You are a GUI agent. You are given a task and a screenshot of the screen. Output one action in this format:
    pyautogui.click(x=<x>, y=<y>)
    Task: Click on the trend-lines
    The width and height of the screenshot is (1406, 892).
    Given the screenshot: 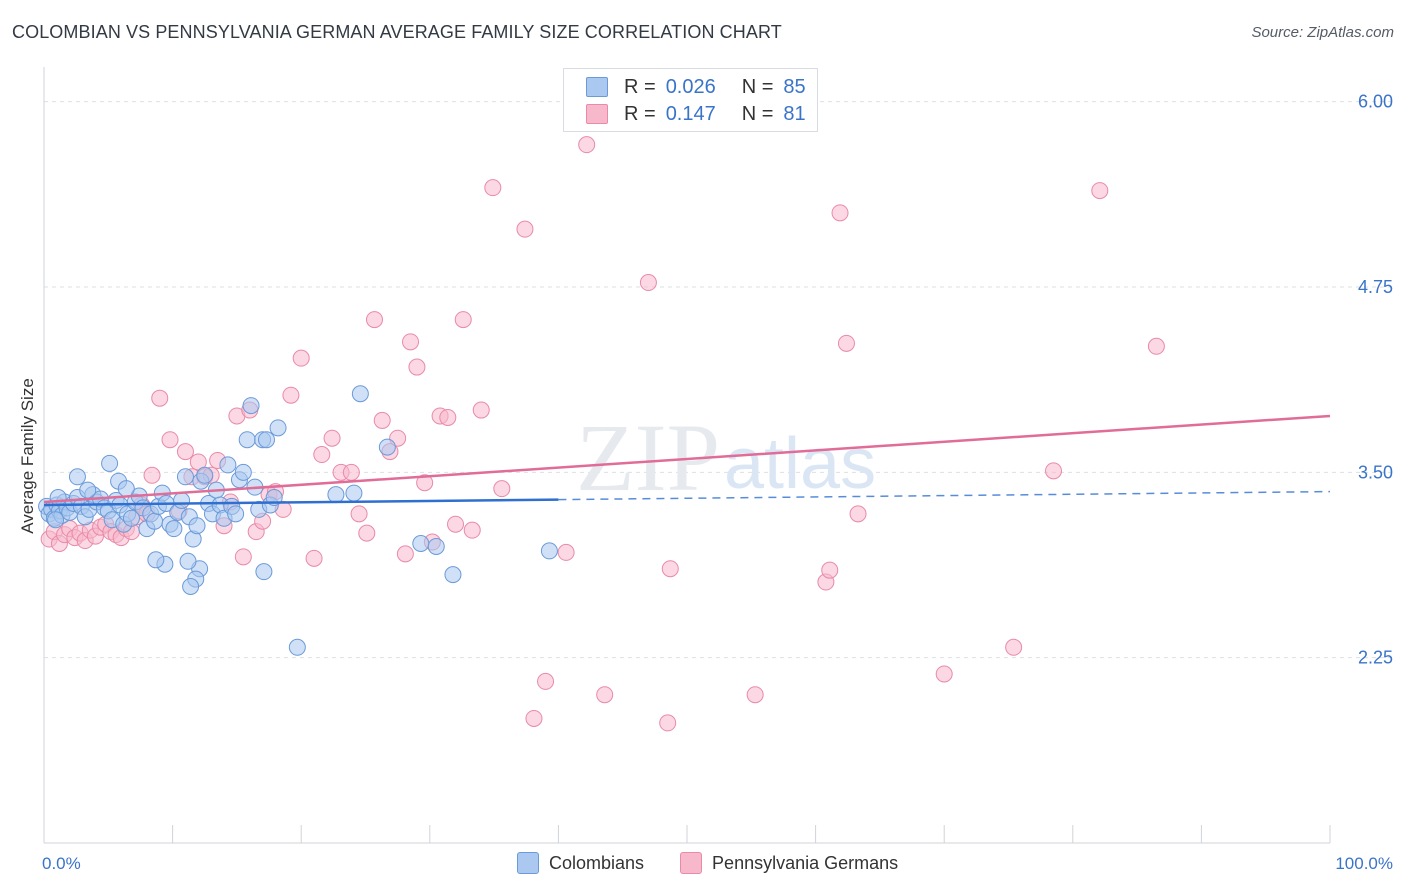 What is the action you would take?
    pyautogui.click(x=687, y=460)
    